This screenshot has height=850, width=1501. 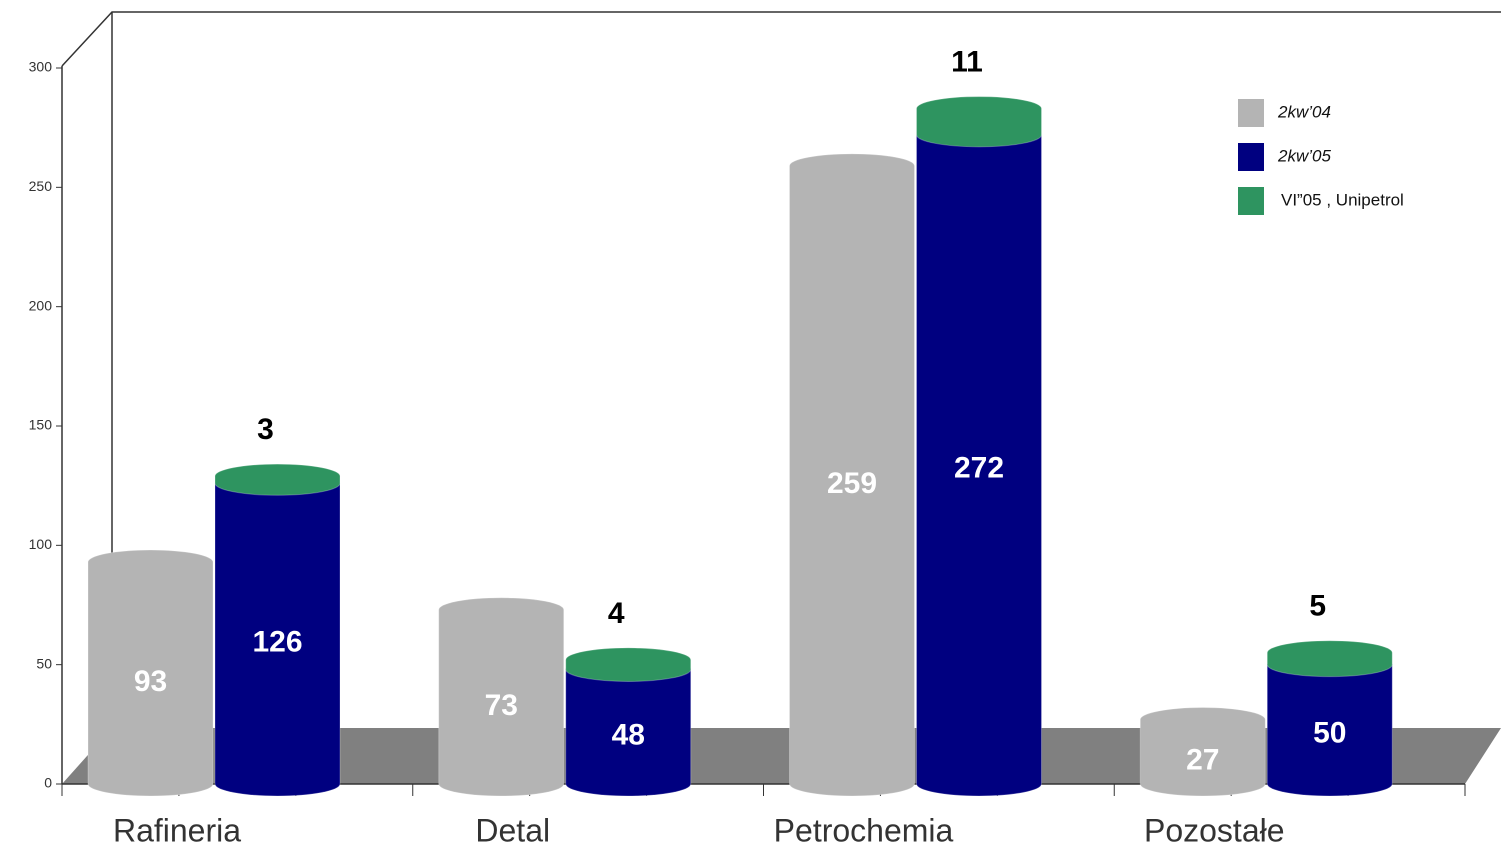 What do you see at coordinates (277, 642) in the screenshot?
I see `value-label: 126` at bounding box center [277, 642].